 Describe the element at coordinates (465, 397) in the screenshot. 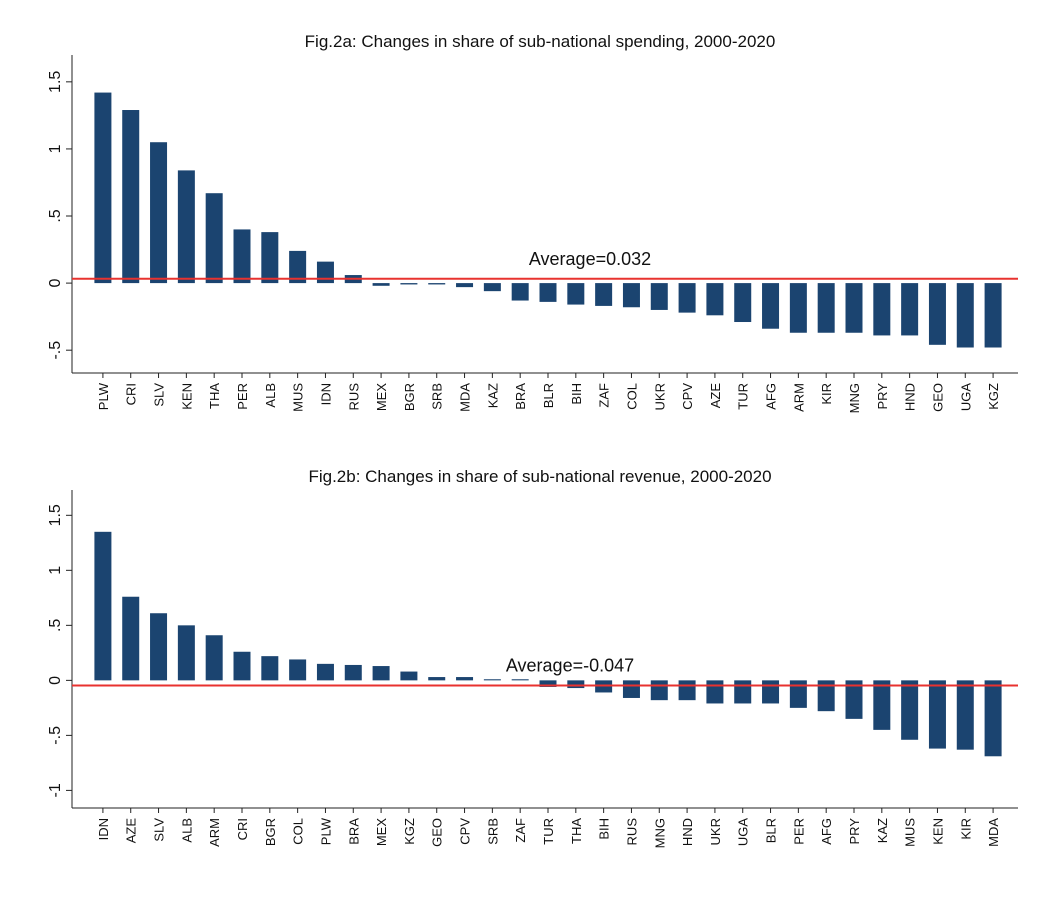

I see `x-tick-label: MDA` at that location.